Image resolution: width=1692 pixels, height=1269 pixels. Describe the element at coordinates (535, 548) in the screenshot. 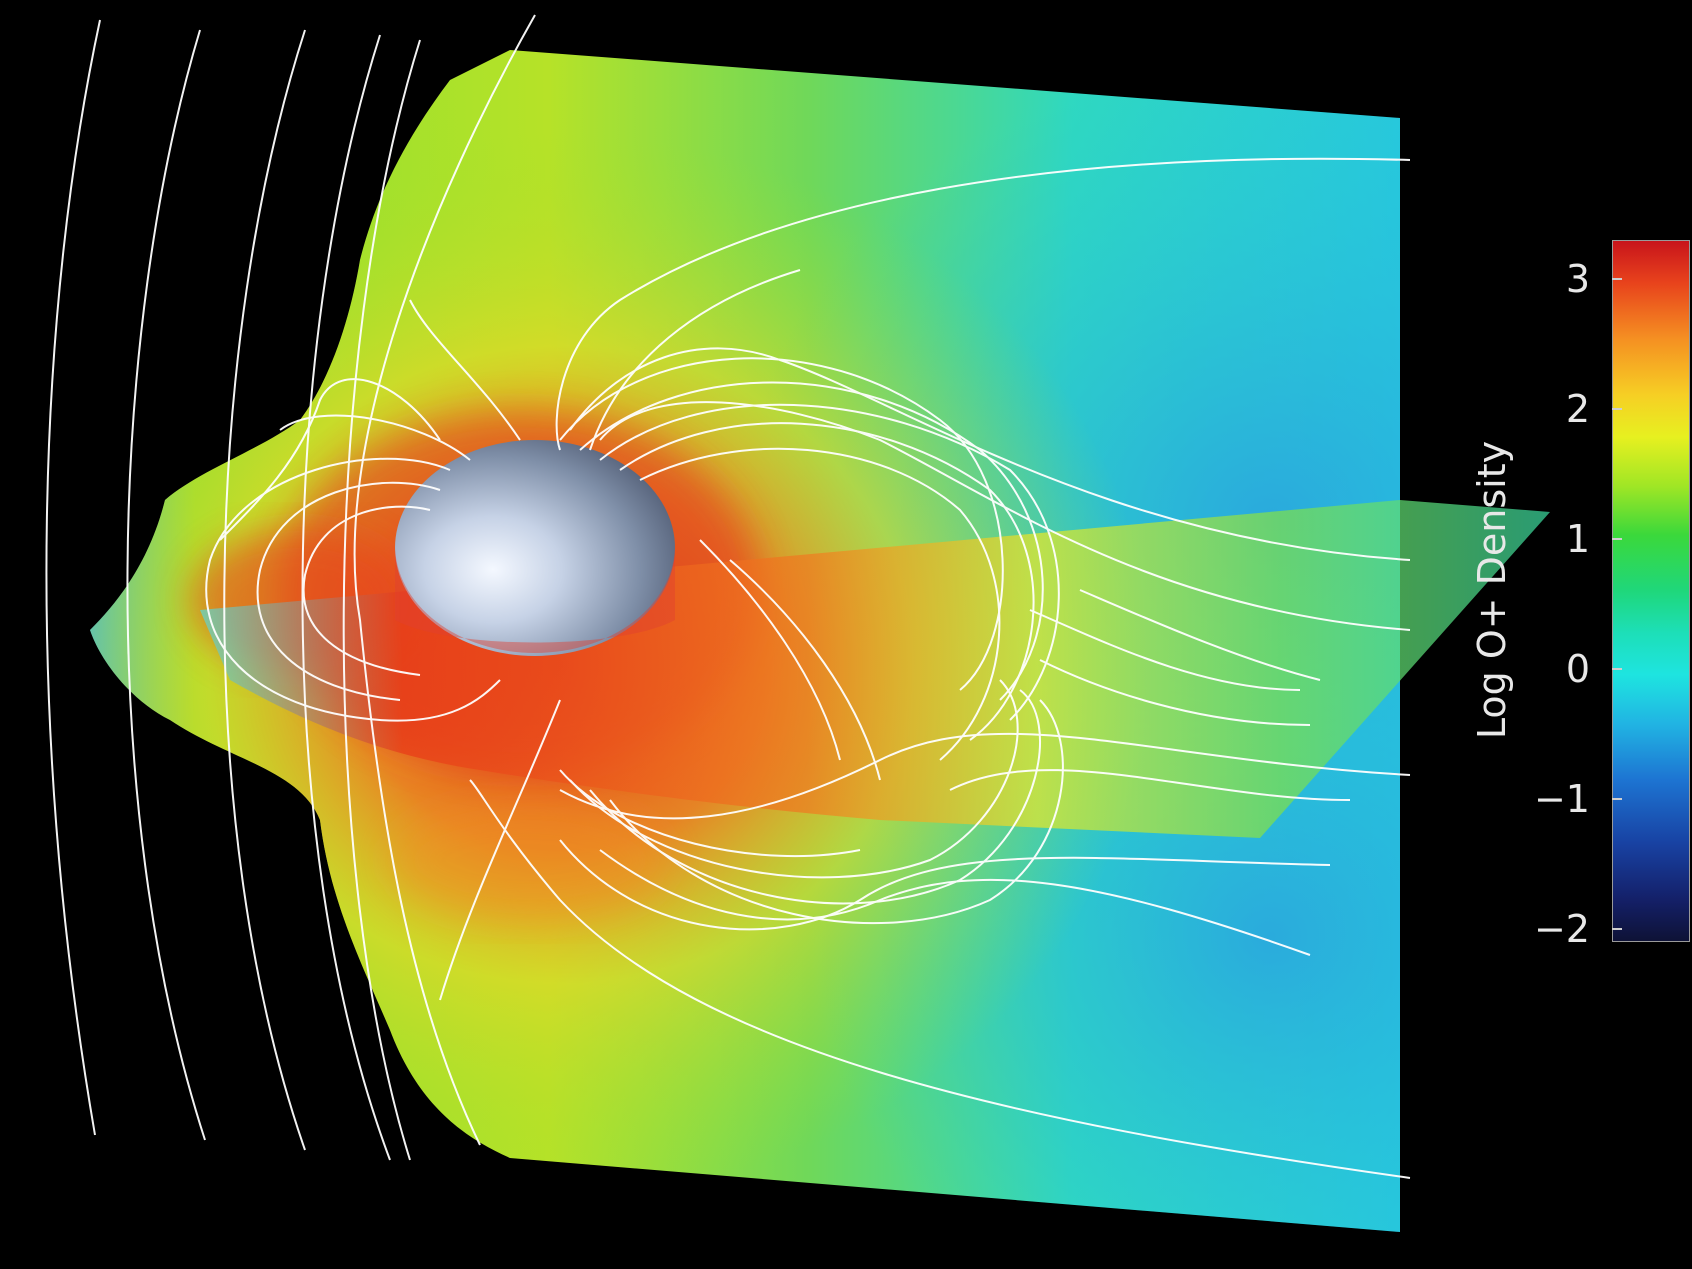

I see `planet-sphere` at that location.